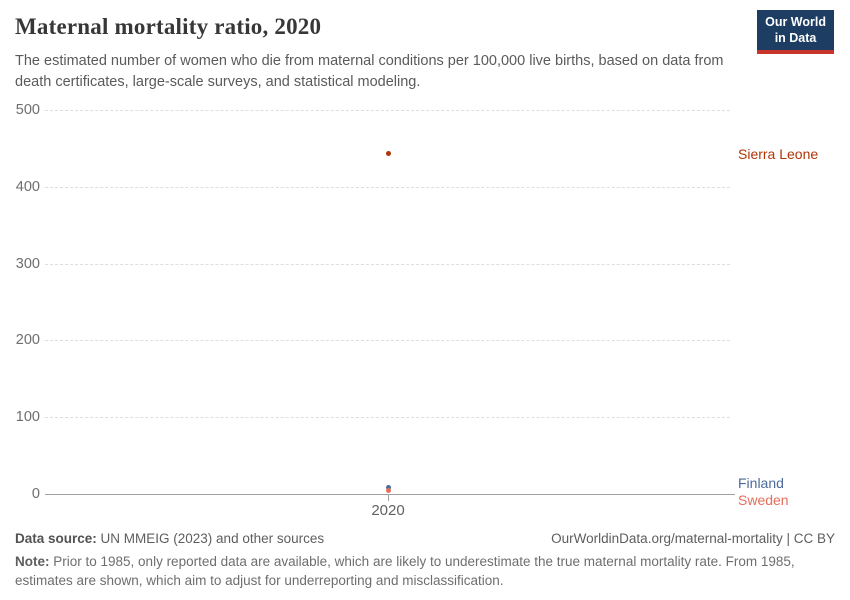 This screenshot has width=850, height=600. What do you see at coordinates (35, 494) in the screenshot?
I see `y-axis-tick-label: 0` at bounding box center [35, 494].